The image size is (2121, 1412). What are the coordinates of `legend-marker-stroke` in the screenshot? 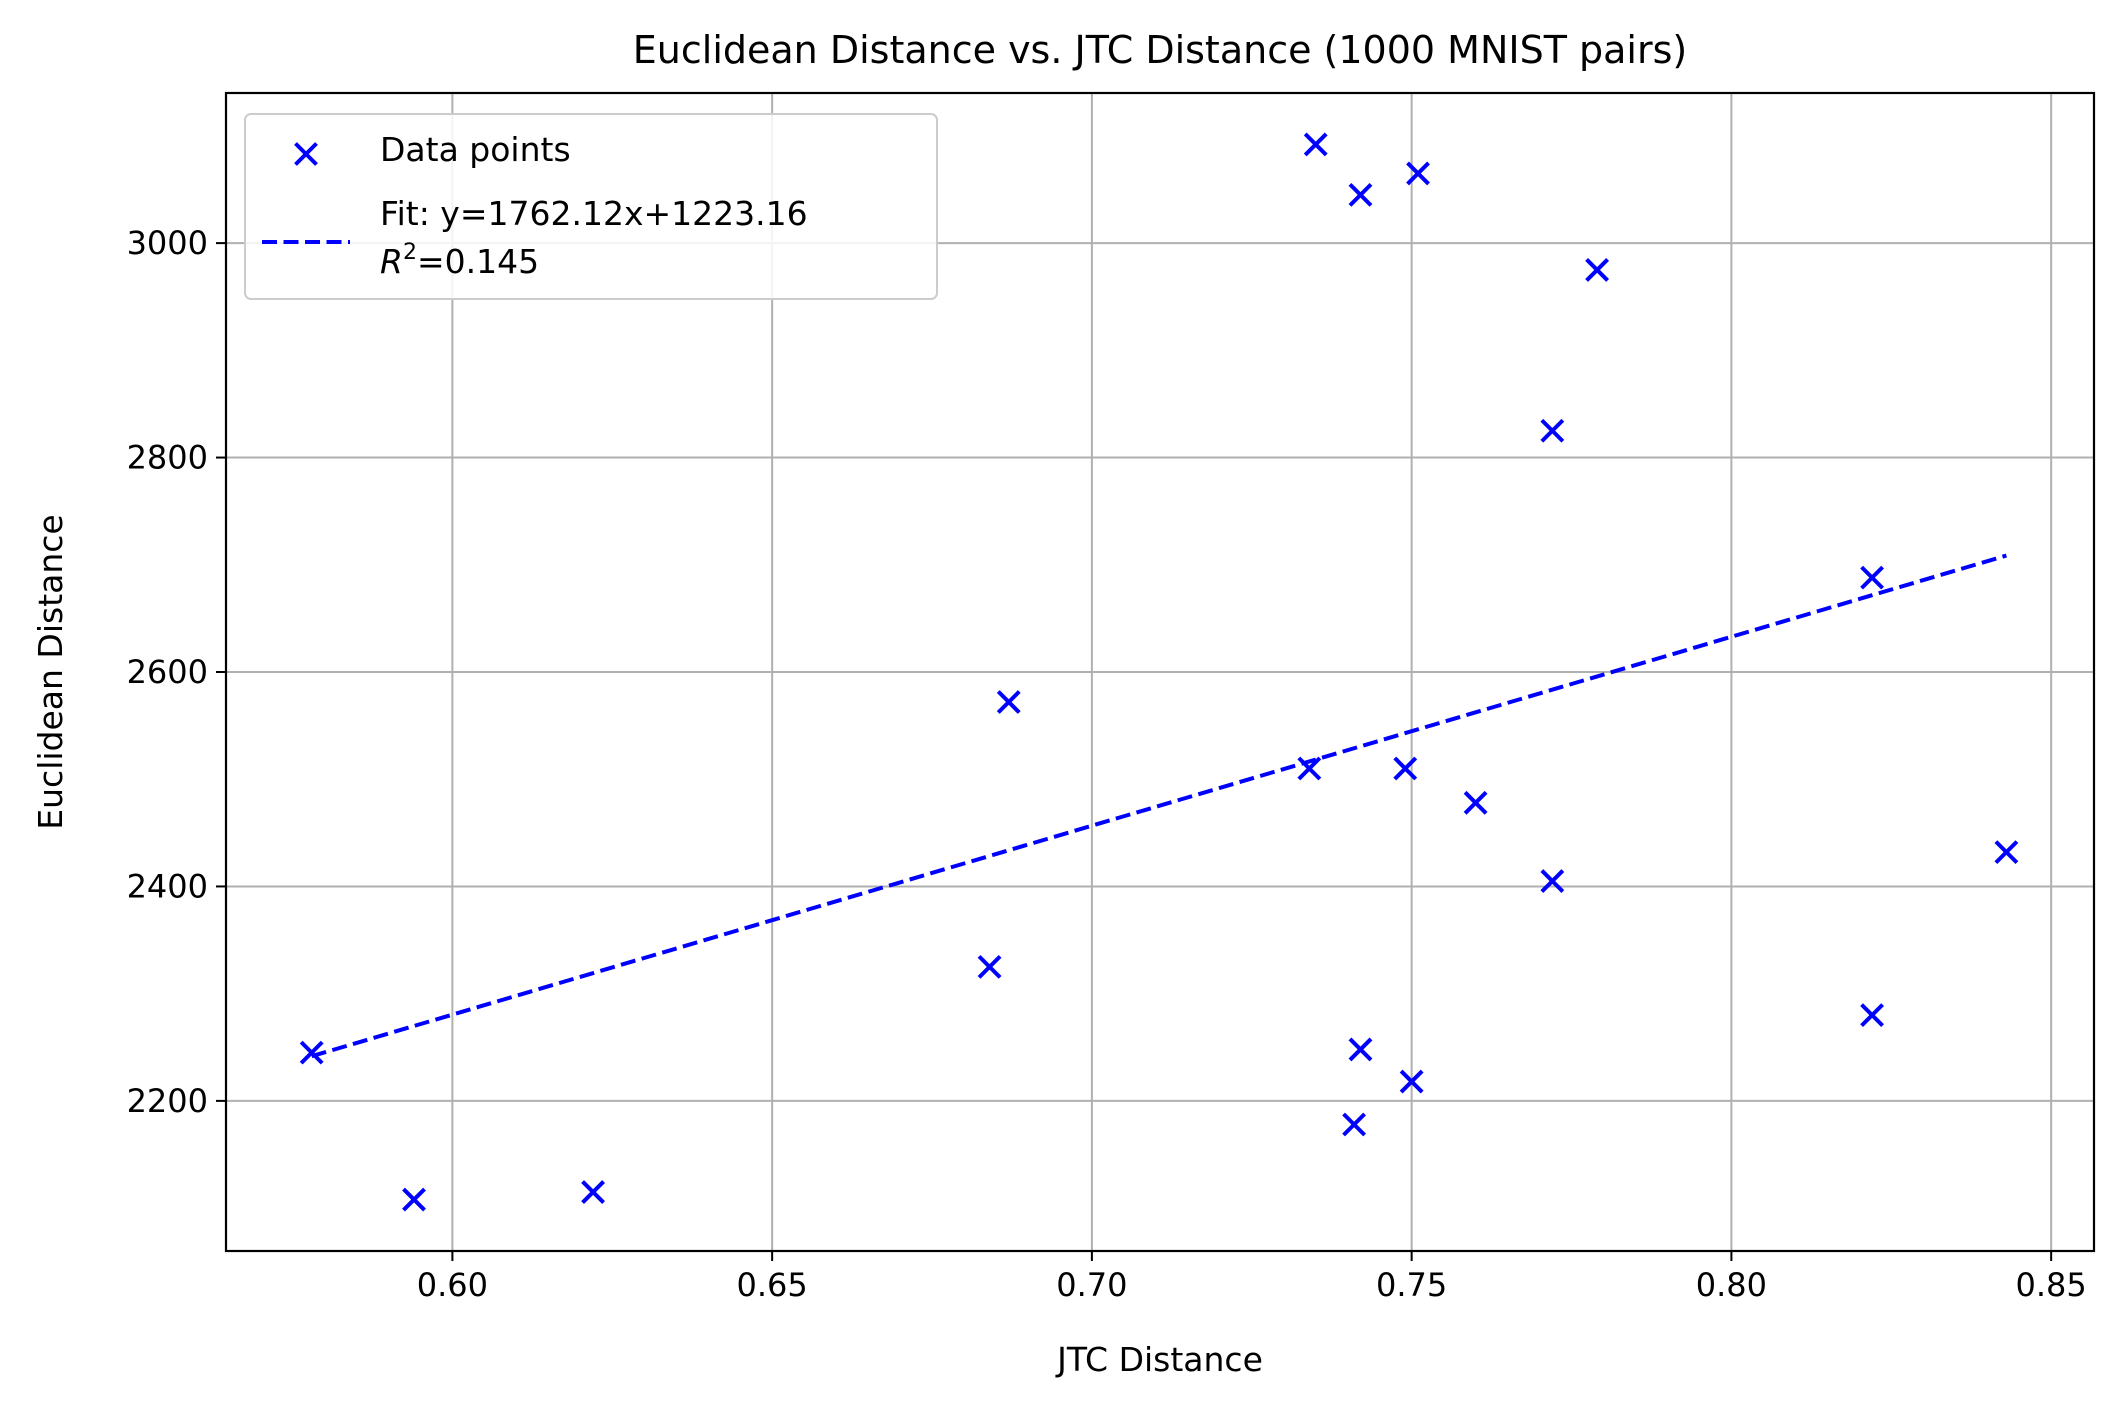 It's located at (306, 154).